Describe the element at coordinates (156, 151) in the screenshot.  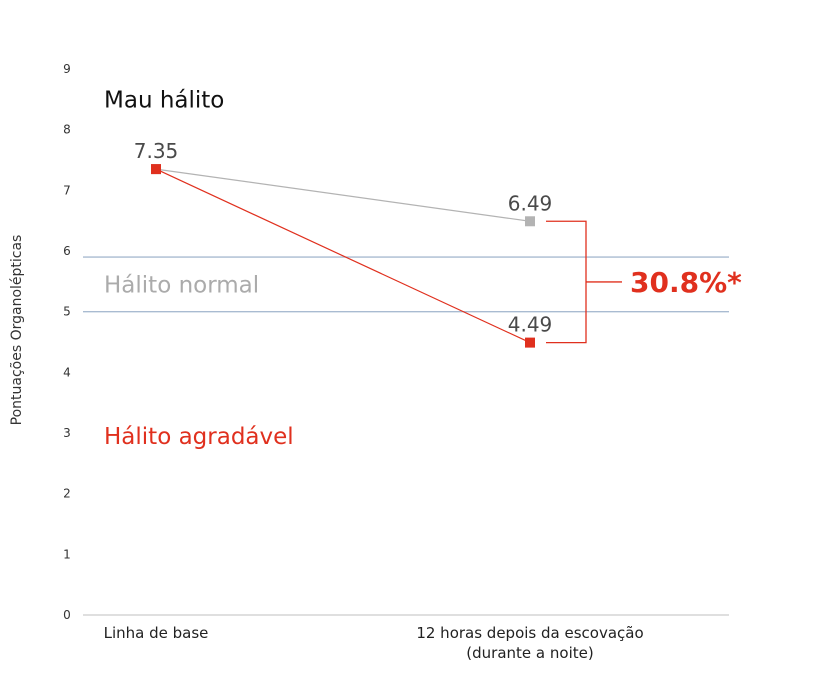
I see `data-label: 7.35` at that location.